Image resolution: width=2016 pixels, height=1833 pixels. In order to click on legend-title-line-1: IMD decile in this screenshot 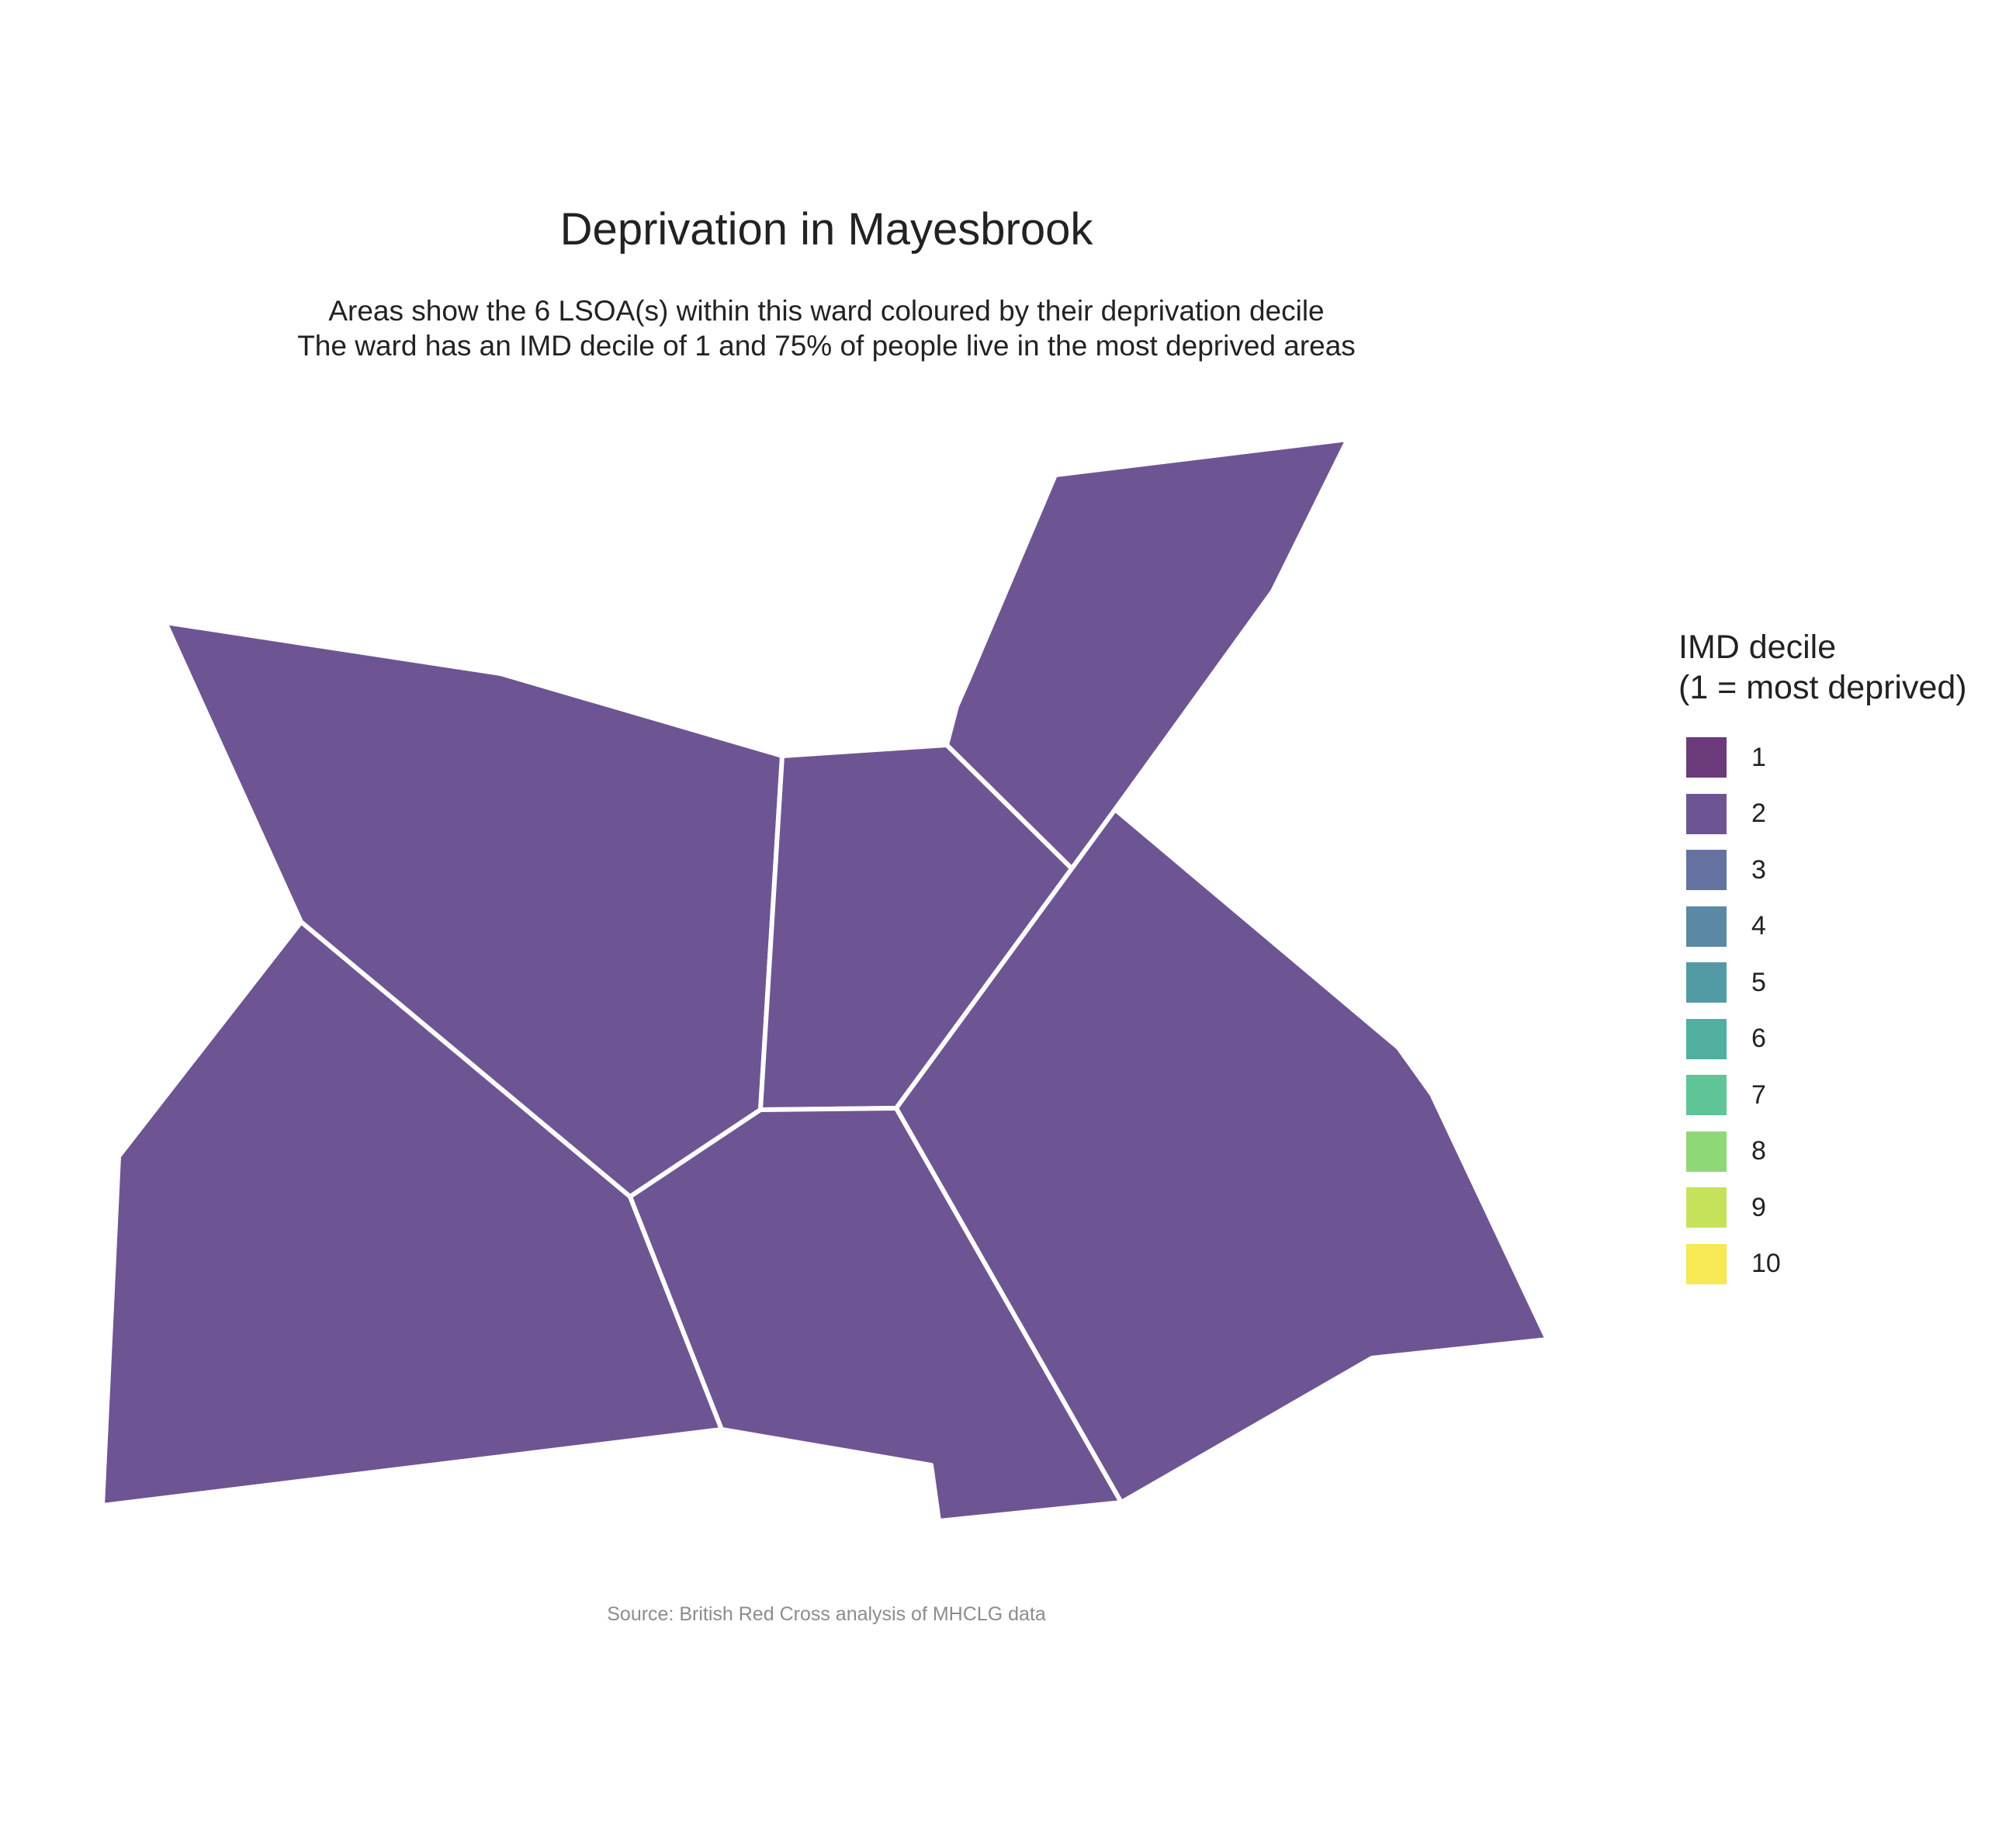, I will do `click(1758, 648)`.